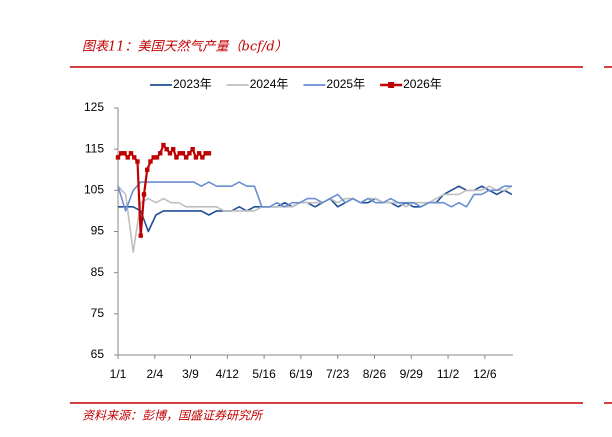  I want to click on legend-label: 2026年, so click(422, 84).